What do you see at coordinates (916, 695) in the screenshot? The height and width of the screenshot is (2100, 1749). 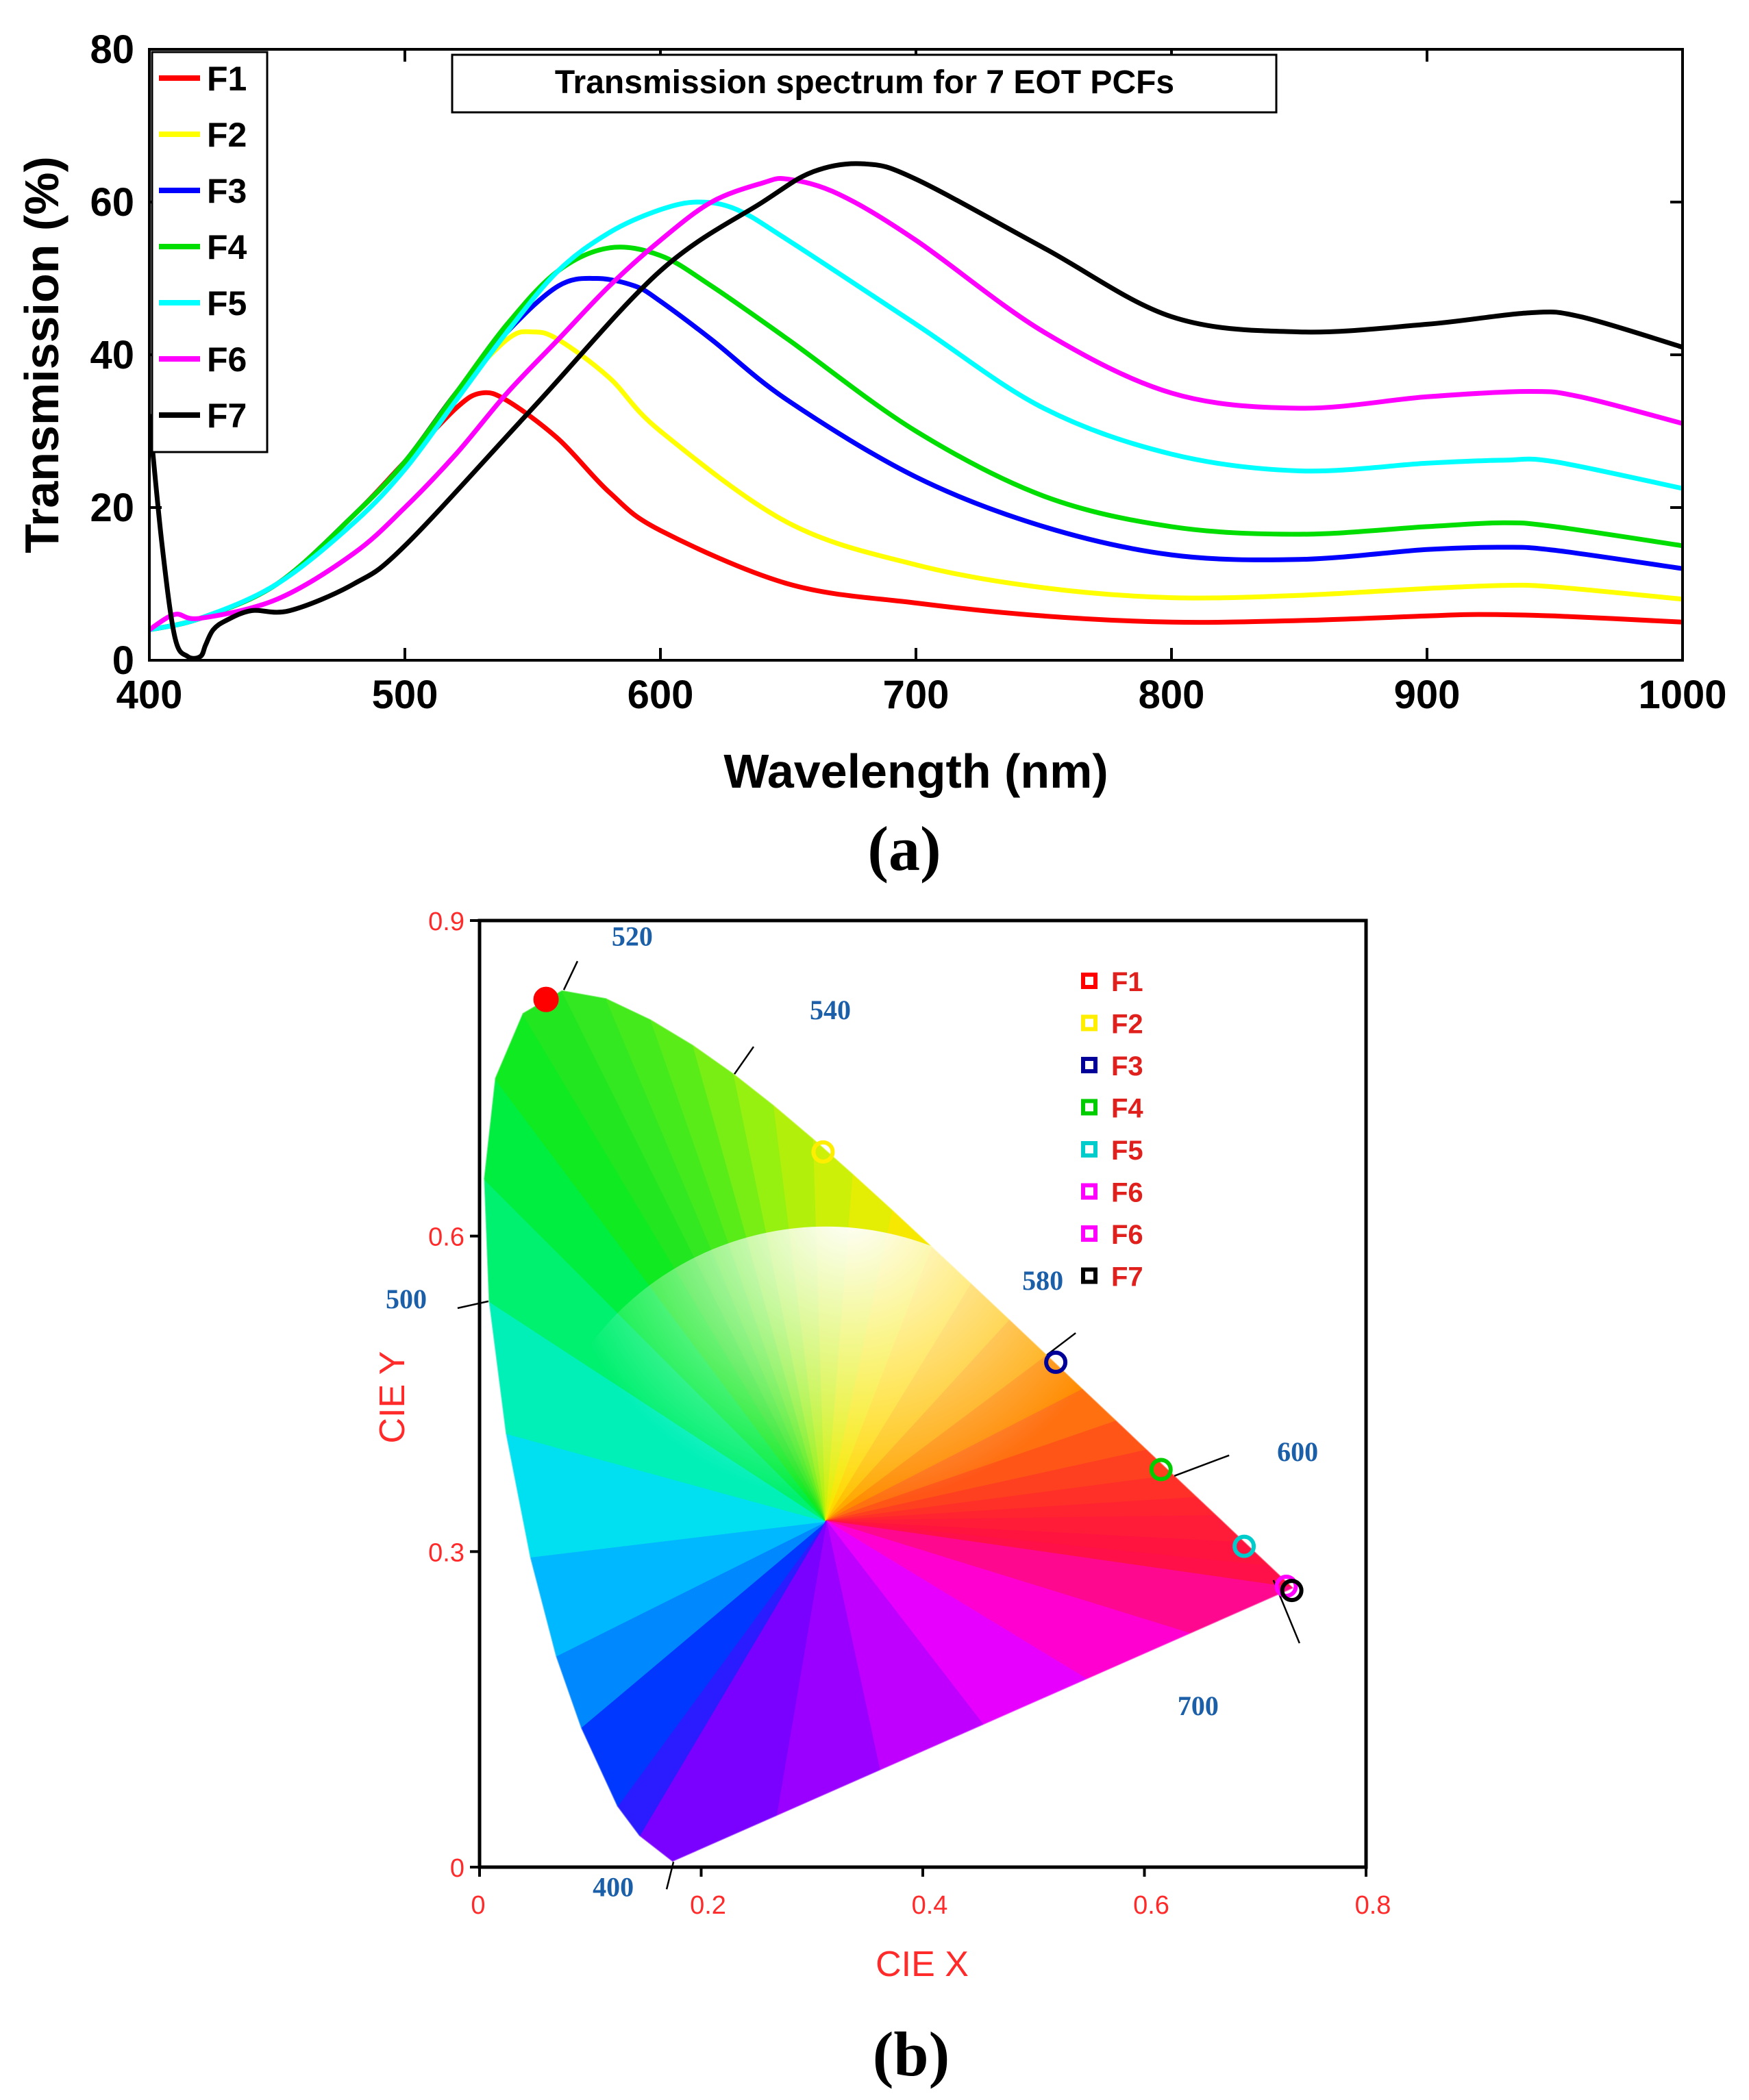 I see `x-tick-label-a: 700` at bounding box center [916, 695].